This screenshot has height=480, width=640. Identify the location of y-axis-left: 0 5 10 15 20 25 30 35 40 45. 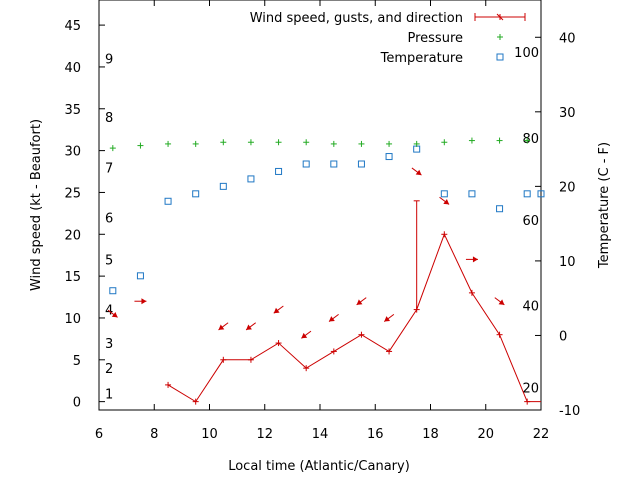
(84, 215).